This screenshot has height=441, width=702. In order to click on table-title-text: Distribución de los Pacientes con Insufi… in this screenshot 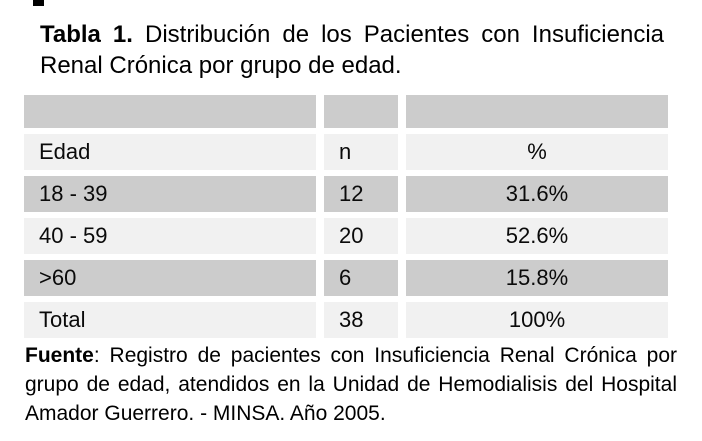, I will do `click(352, 50)`.